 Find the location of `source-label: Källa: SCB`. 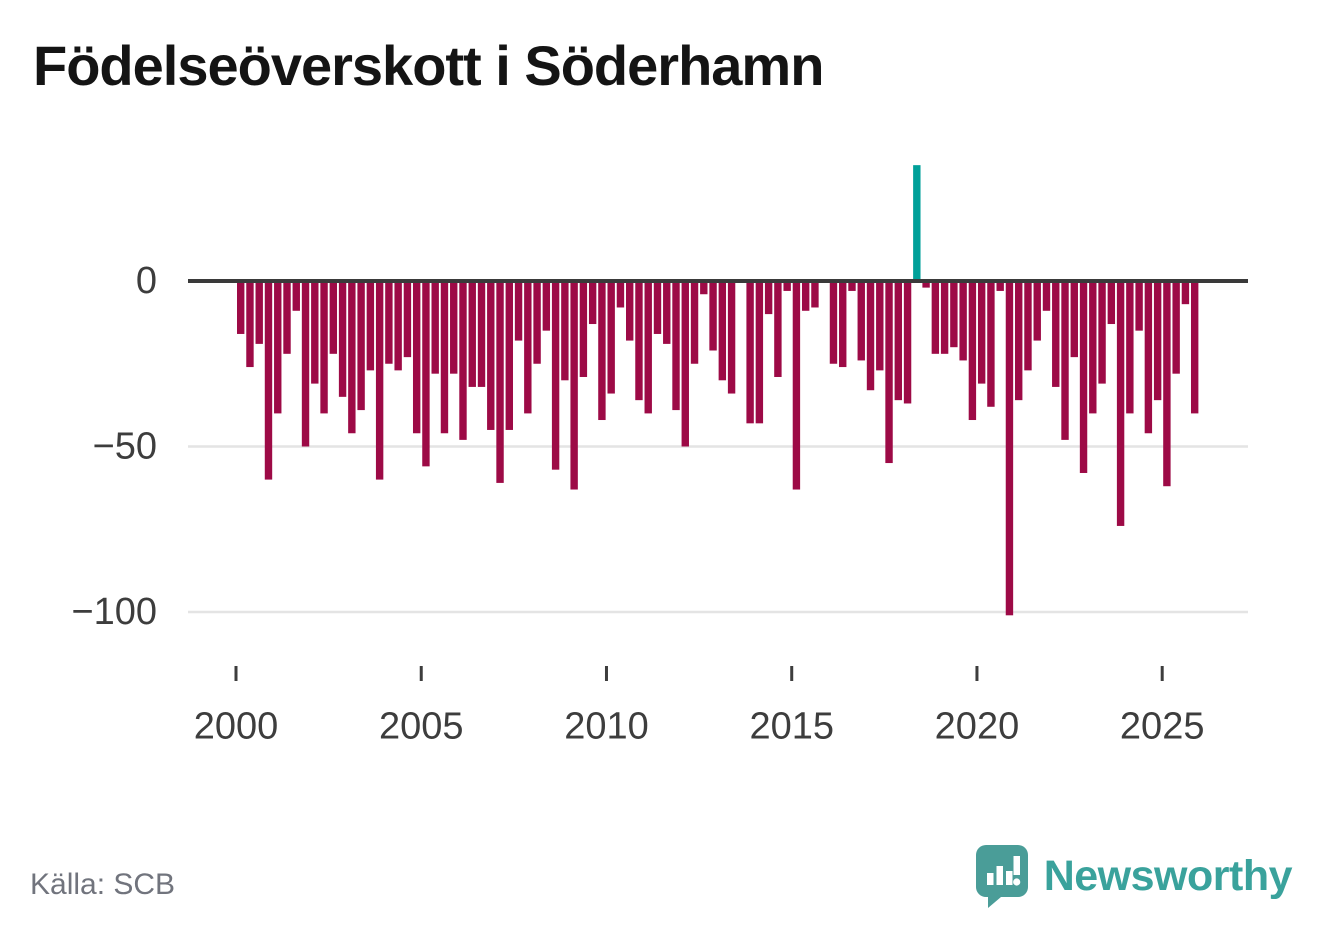

source-label: Källa: SCB is located at coordinates (103, 884).